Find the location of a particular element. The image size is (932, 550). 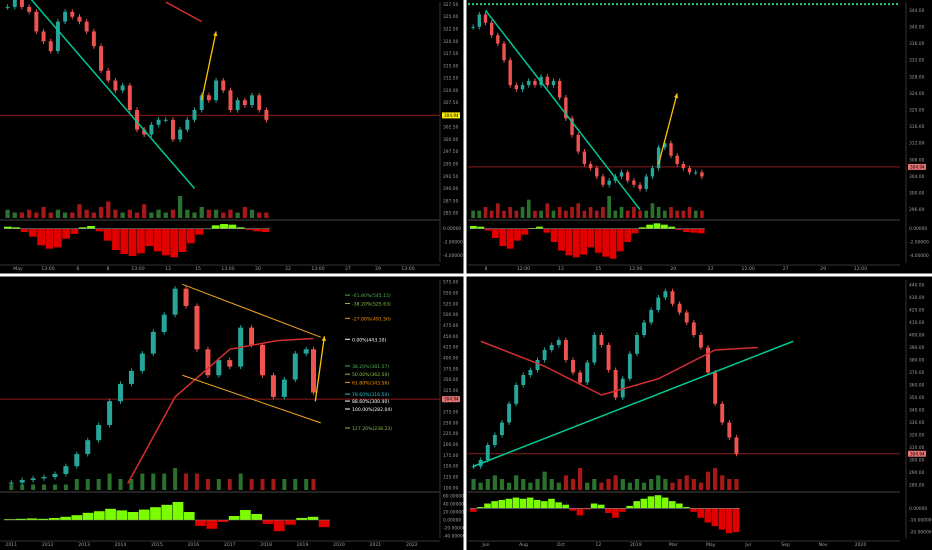

fib-level-label: -61.80%(545.15) is located at coordinates (371, 296).